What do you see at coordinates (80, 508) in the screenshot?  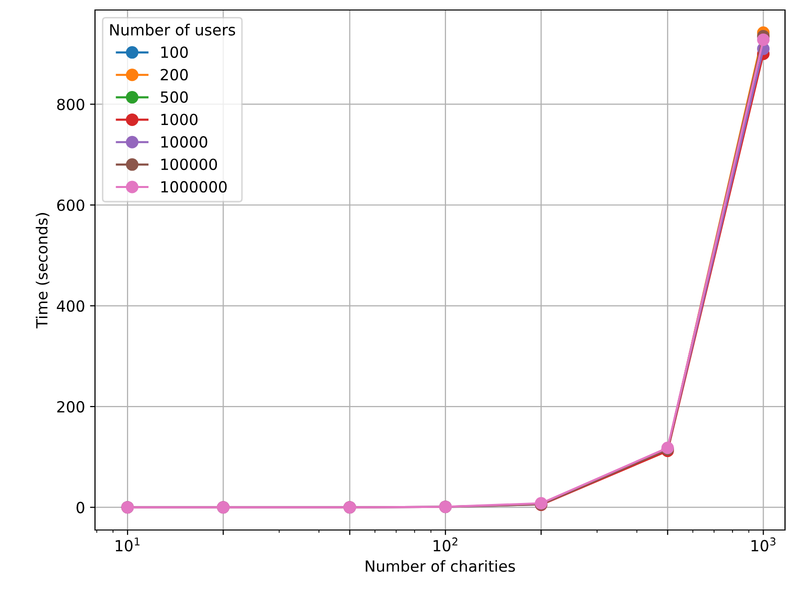 I see `y-tick-label: 0` at bounding box center [80, 508].